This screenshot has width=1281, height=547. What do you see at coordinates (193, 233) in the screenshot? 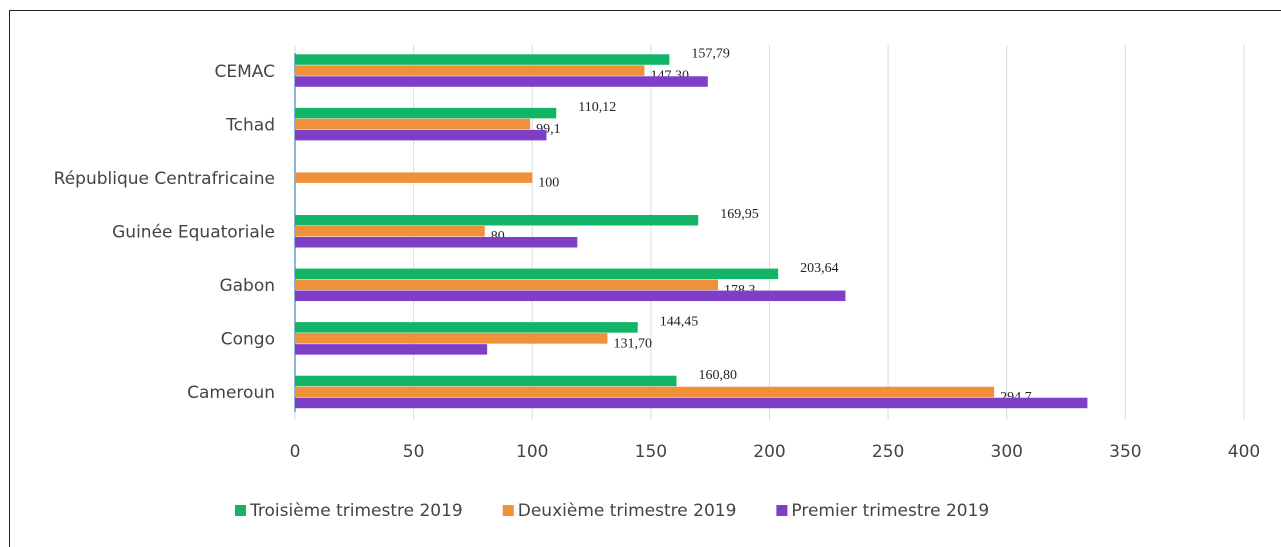
I see `category-label: Guinée Equatoriale` at bounding box center [193, 233].